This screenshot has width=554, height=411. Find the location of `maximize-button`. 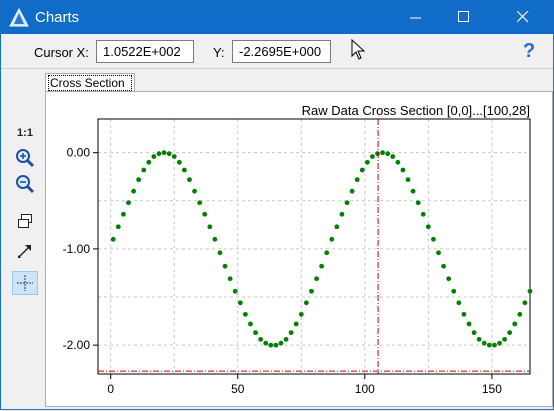

maximize-button is located at coordinates (464, 17).